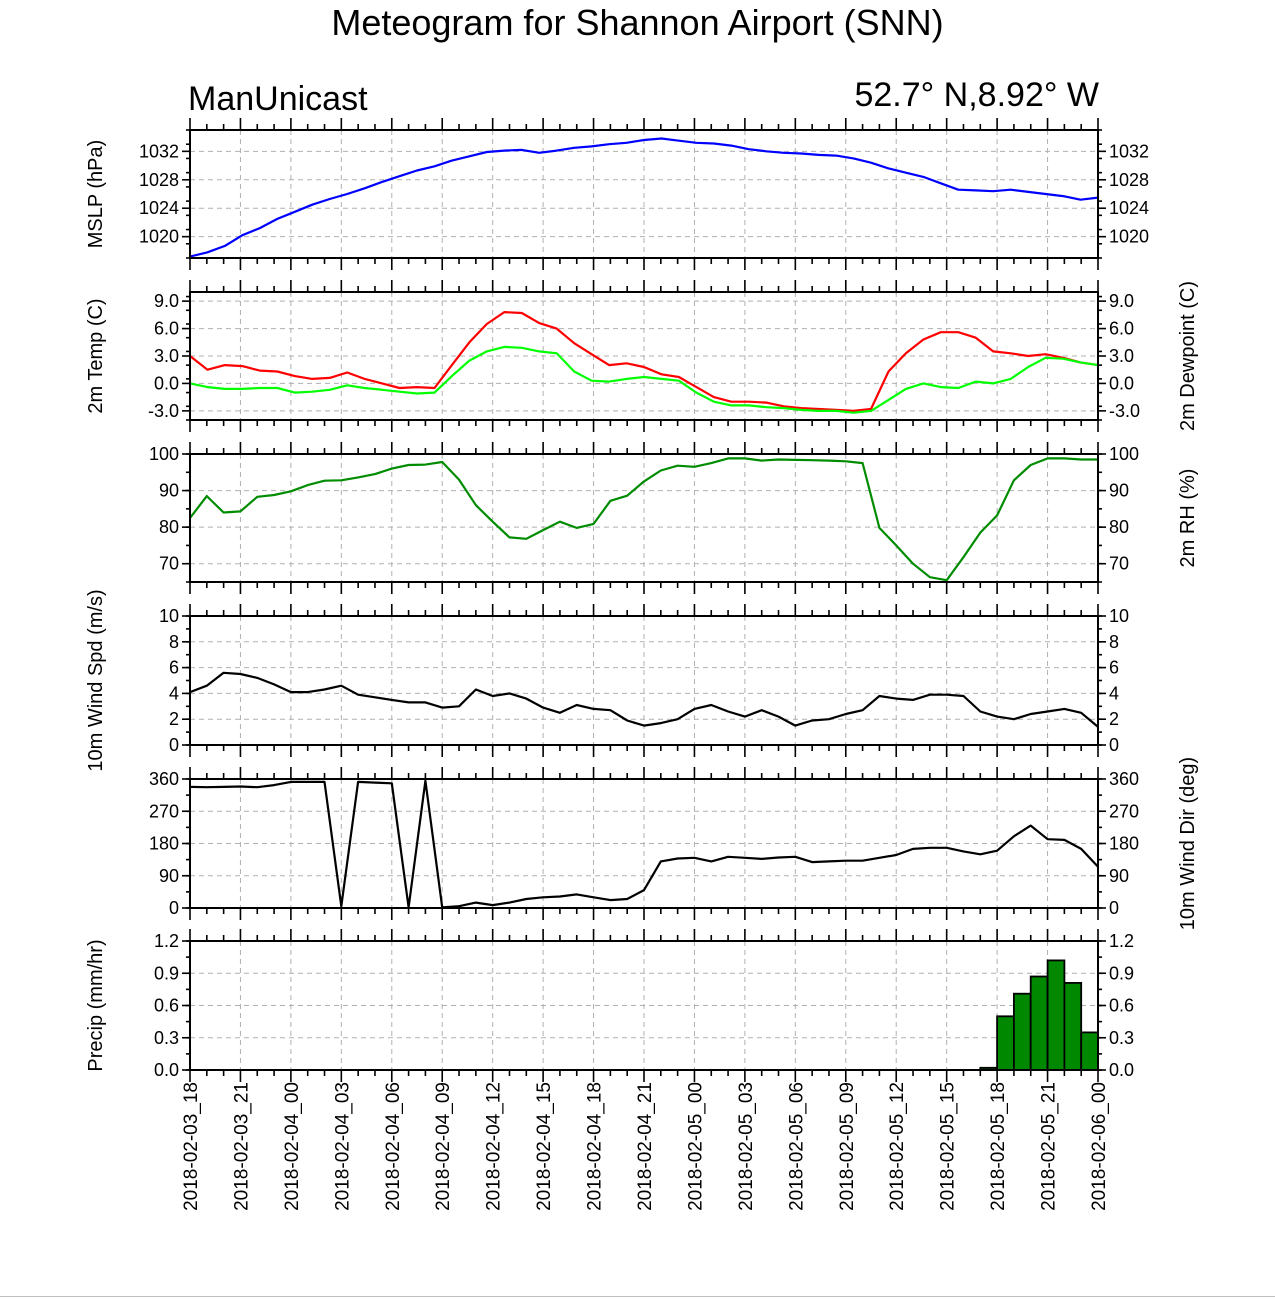 This screenshot has width=1275, height=1299. What do you see at coordinates (1121, 1070) in the screenshot?
I see `precip-ytick-label-right: 0.0` at bounding box center [1121, 1070].